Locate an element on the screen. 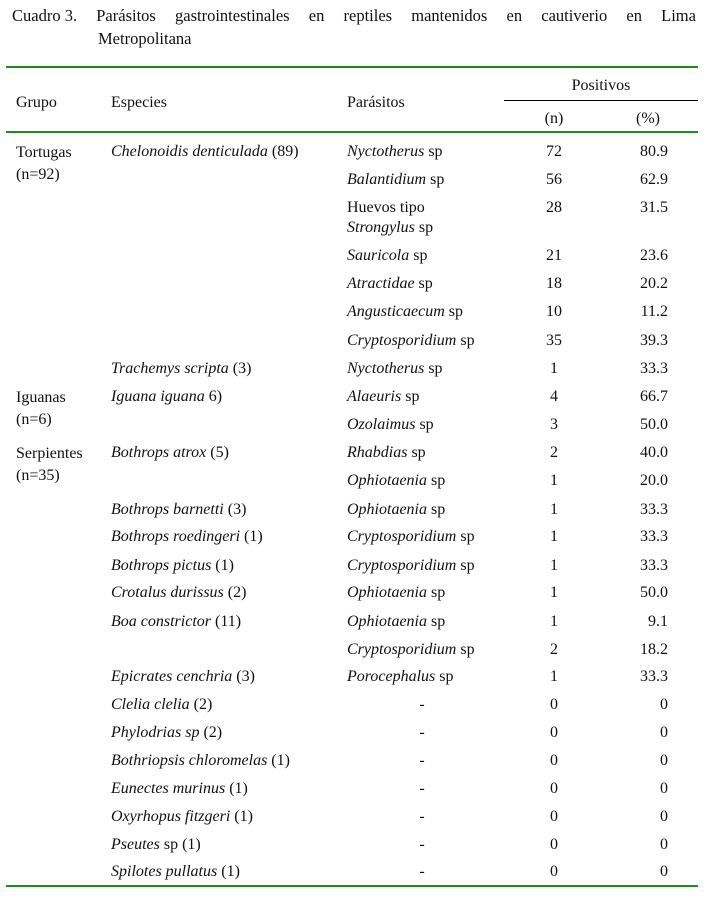 This screenshot has height=900, width=713. species-cell: Bothriopsis chloromelas (1) is located at coordinates (200, 761).